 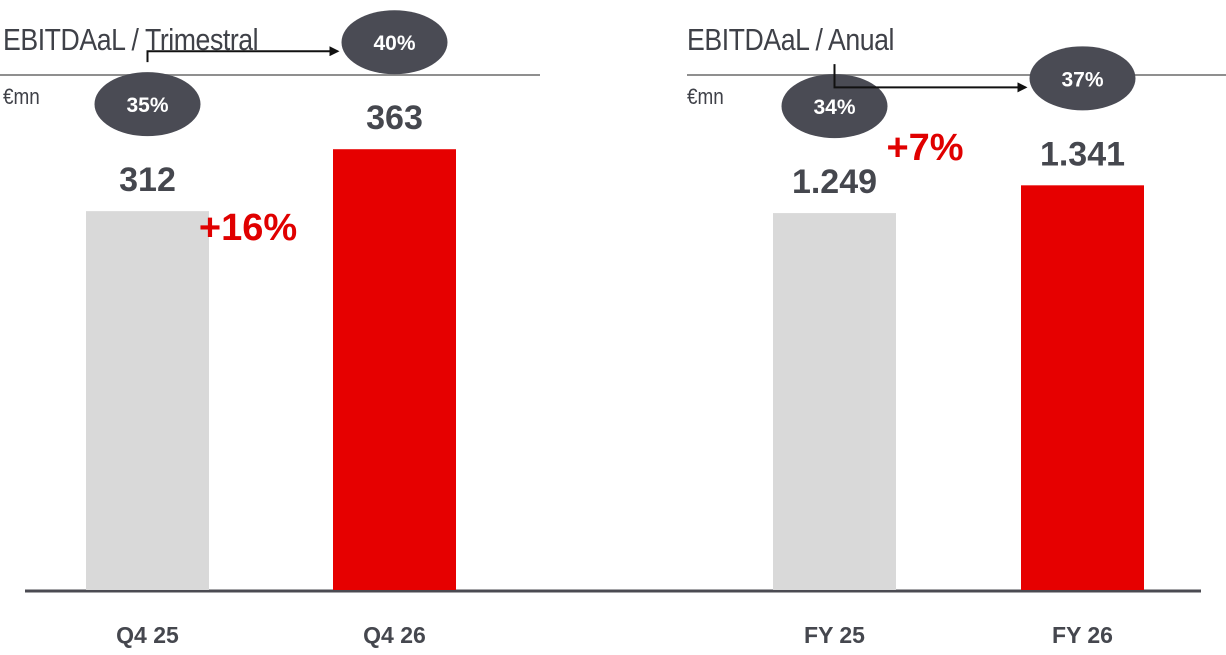 What do you see at coordinates (956, 75) in the screenshot?
I see `title-rule-annual` at bounding box center [956, 75].